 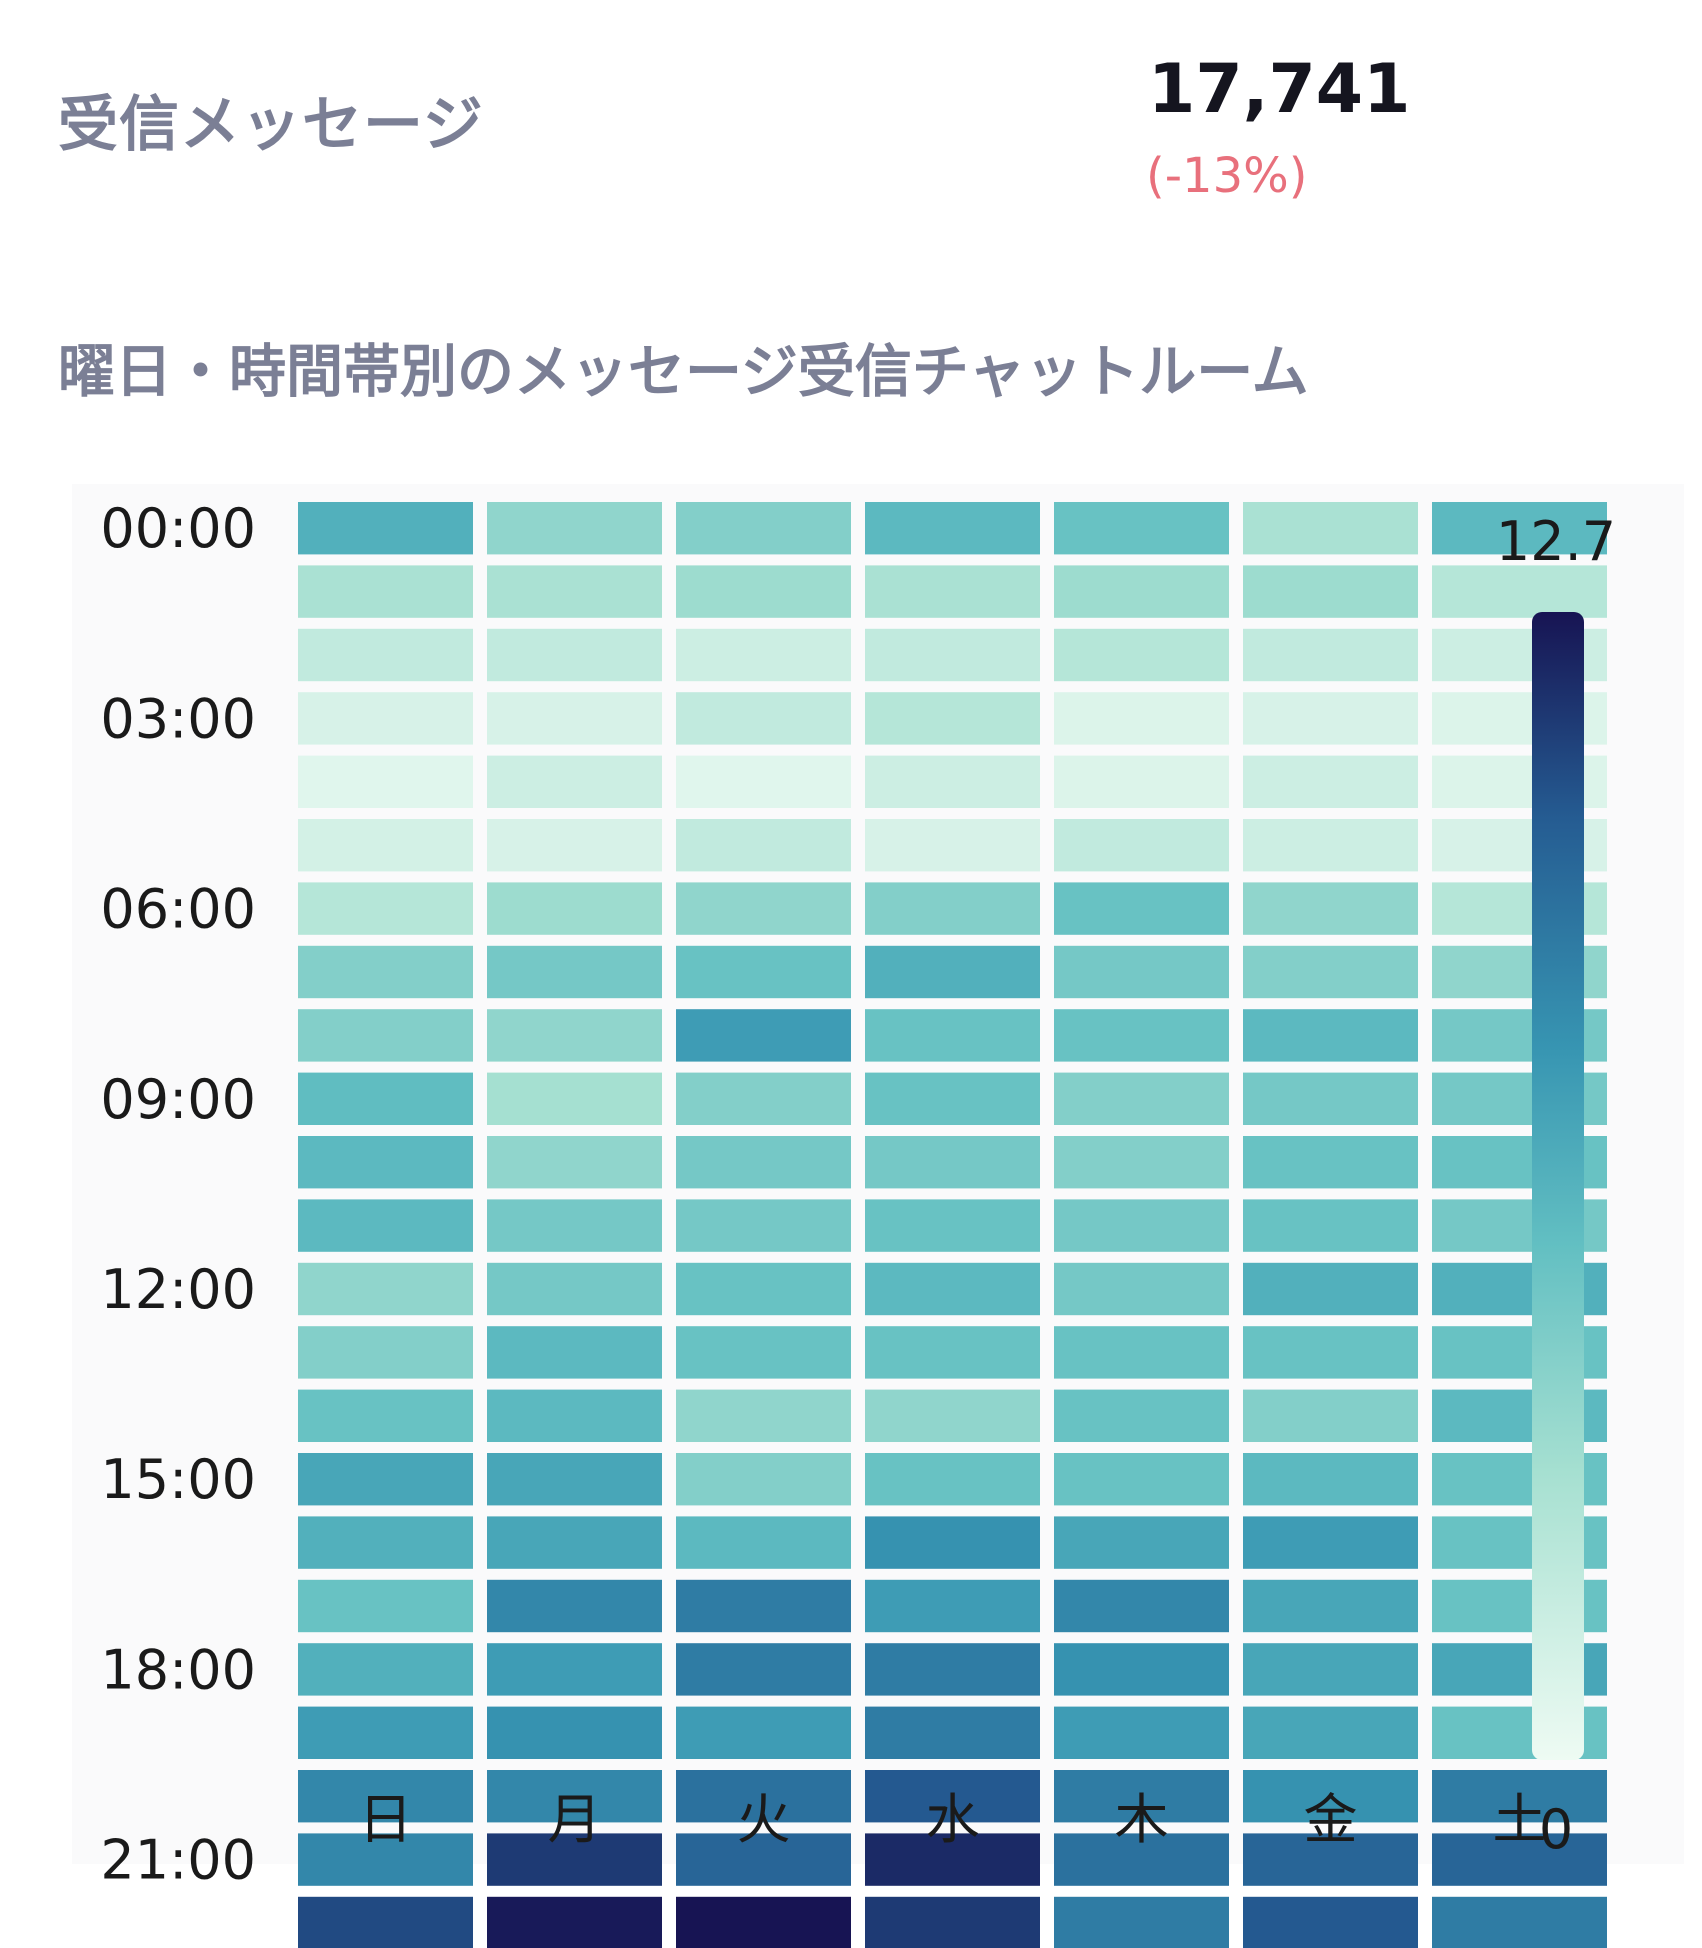 I want to click on x-tick-label: 金, so click(x=1331, y=1819).